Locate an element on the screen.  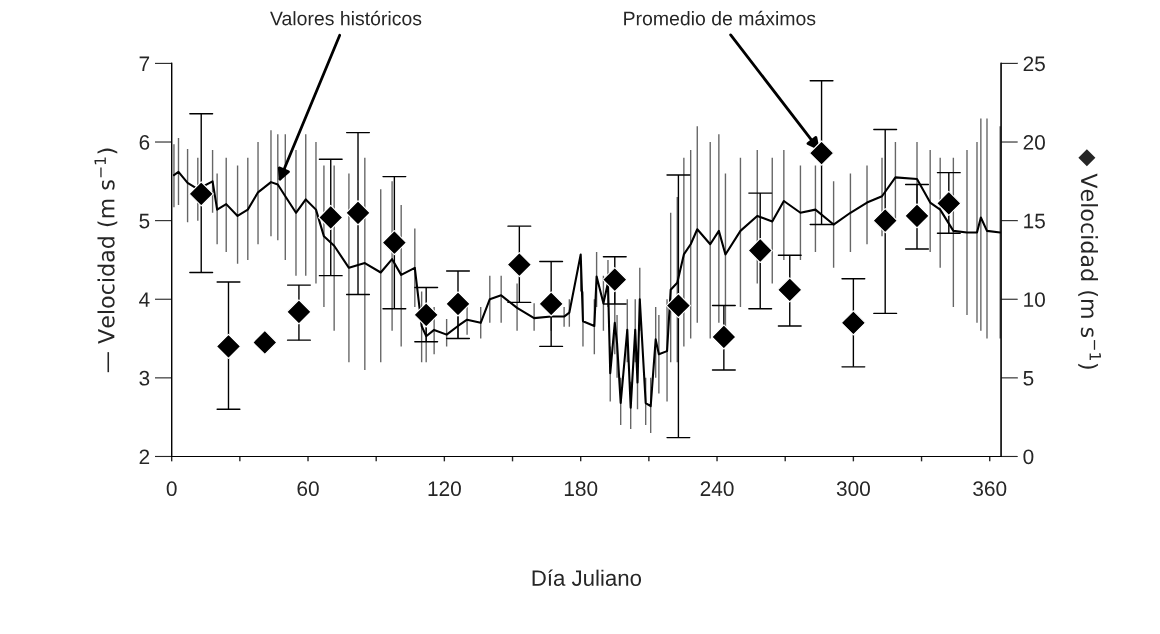
y2-tick-label: 0 is located at coordinates (1028, 457).